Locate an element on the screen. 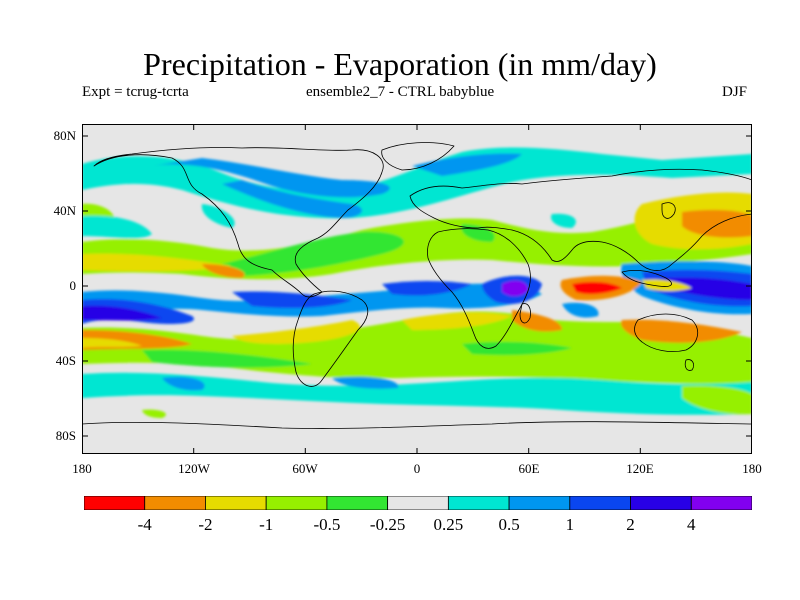  colorbar-label: 0.5 is located at coordinates (509, 524).